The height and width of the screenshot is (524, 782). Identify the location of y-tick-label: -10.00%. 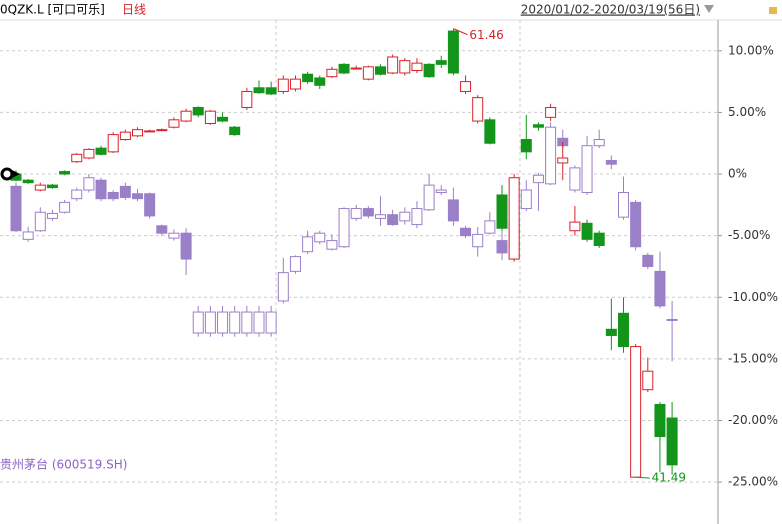
(753, 297).